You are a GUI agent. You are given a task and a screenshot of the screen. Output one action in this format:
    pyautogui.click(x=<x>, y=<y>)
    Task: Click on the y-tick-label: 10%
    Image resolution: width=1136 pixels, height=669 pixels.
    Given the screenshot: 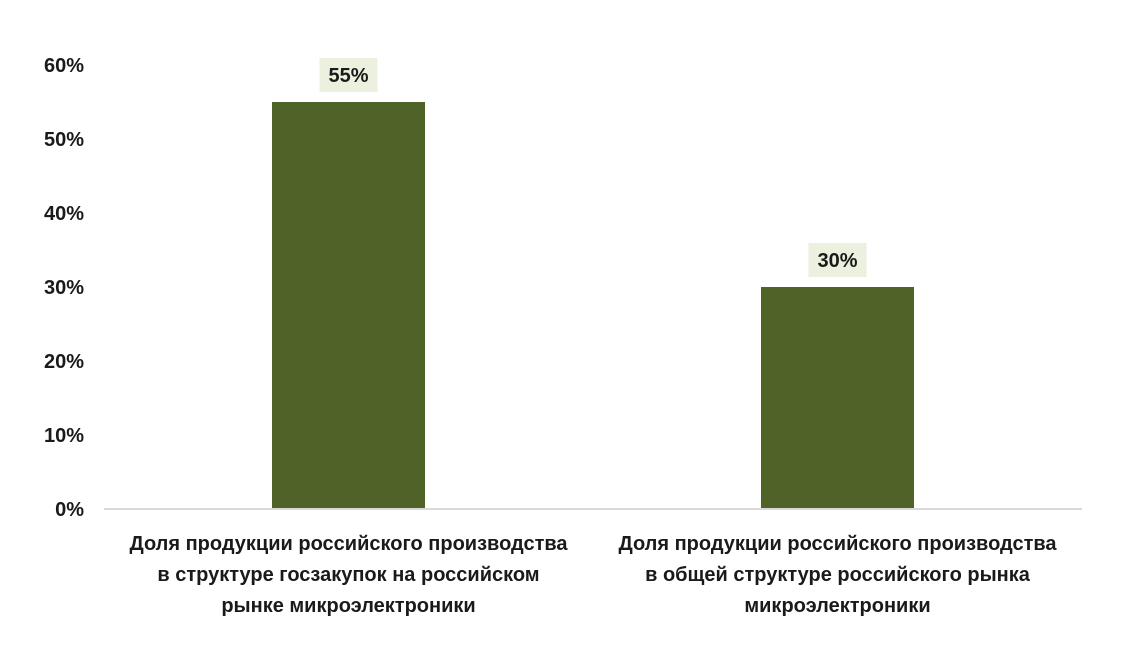 What is the action you would take?
    pyautogui.click(x=64, y=436)
    